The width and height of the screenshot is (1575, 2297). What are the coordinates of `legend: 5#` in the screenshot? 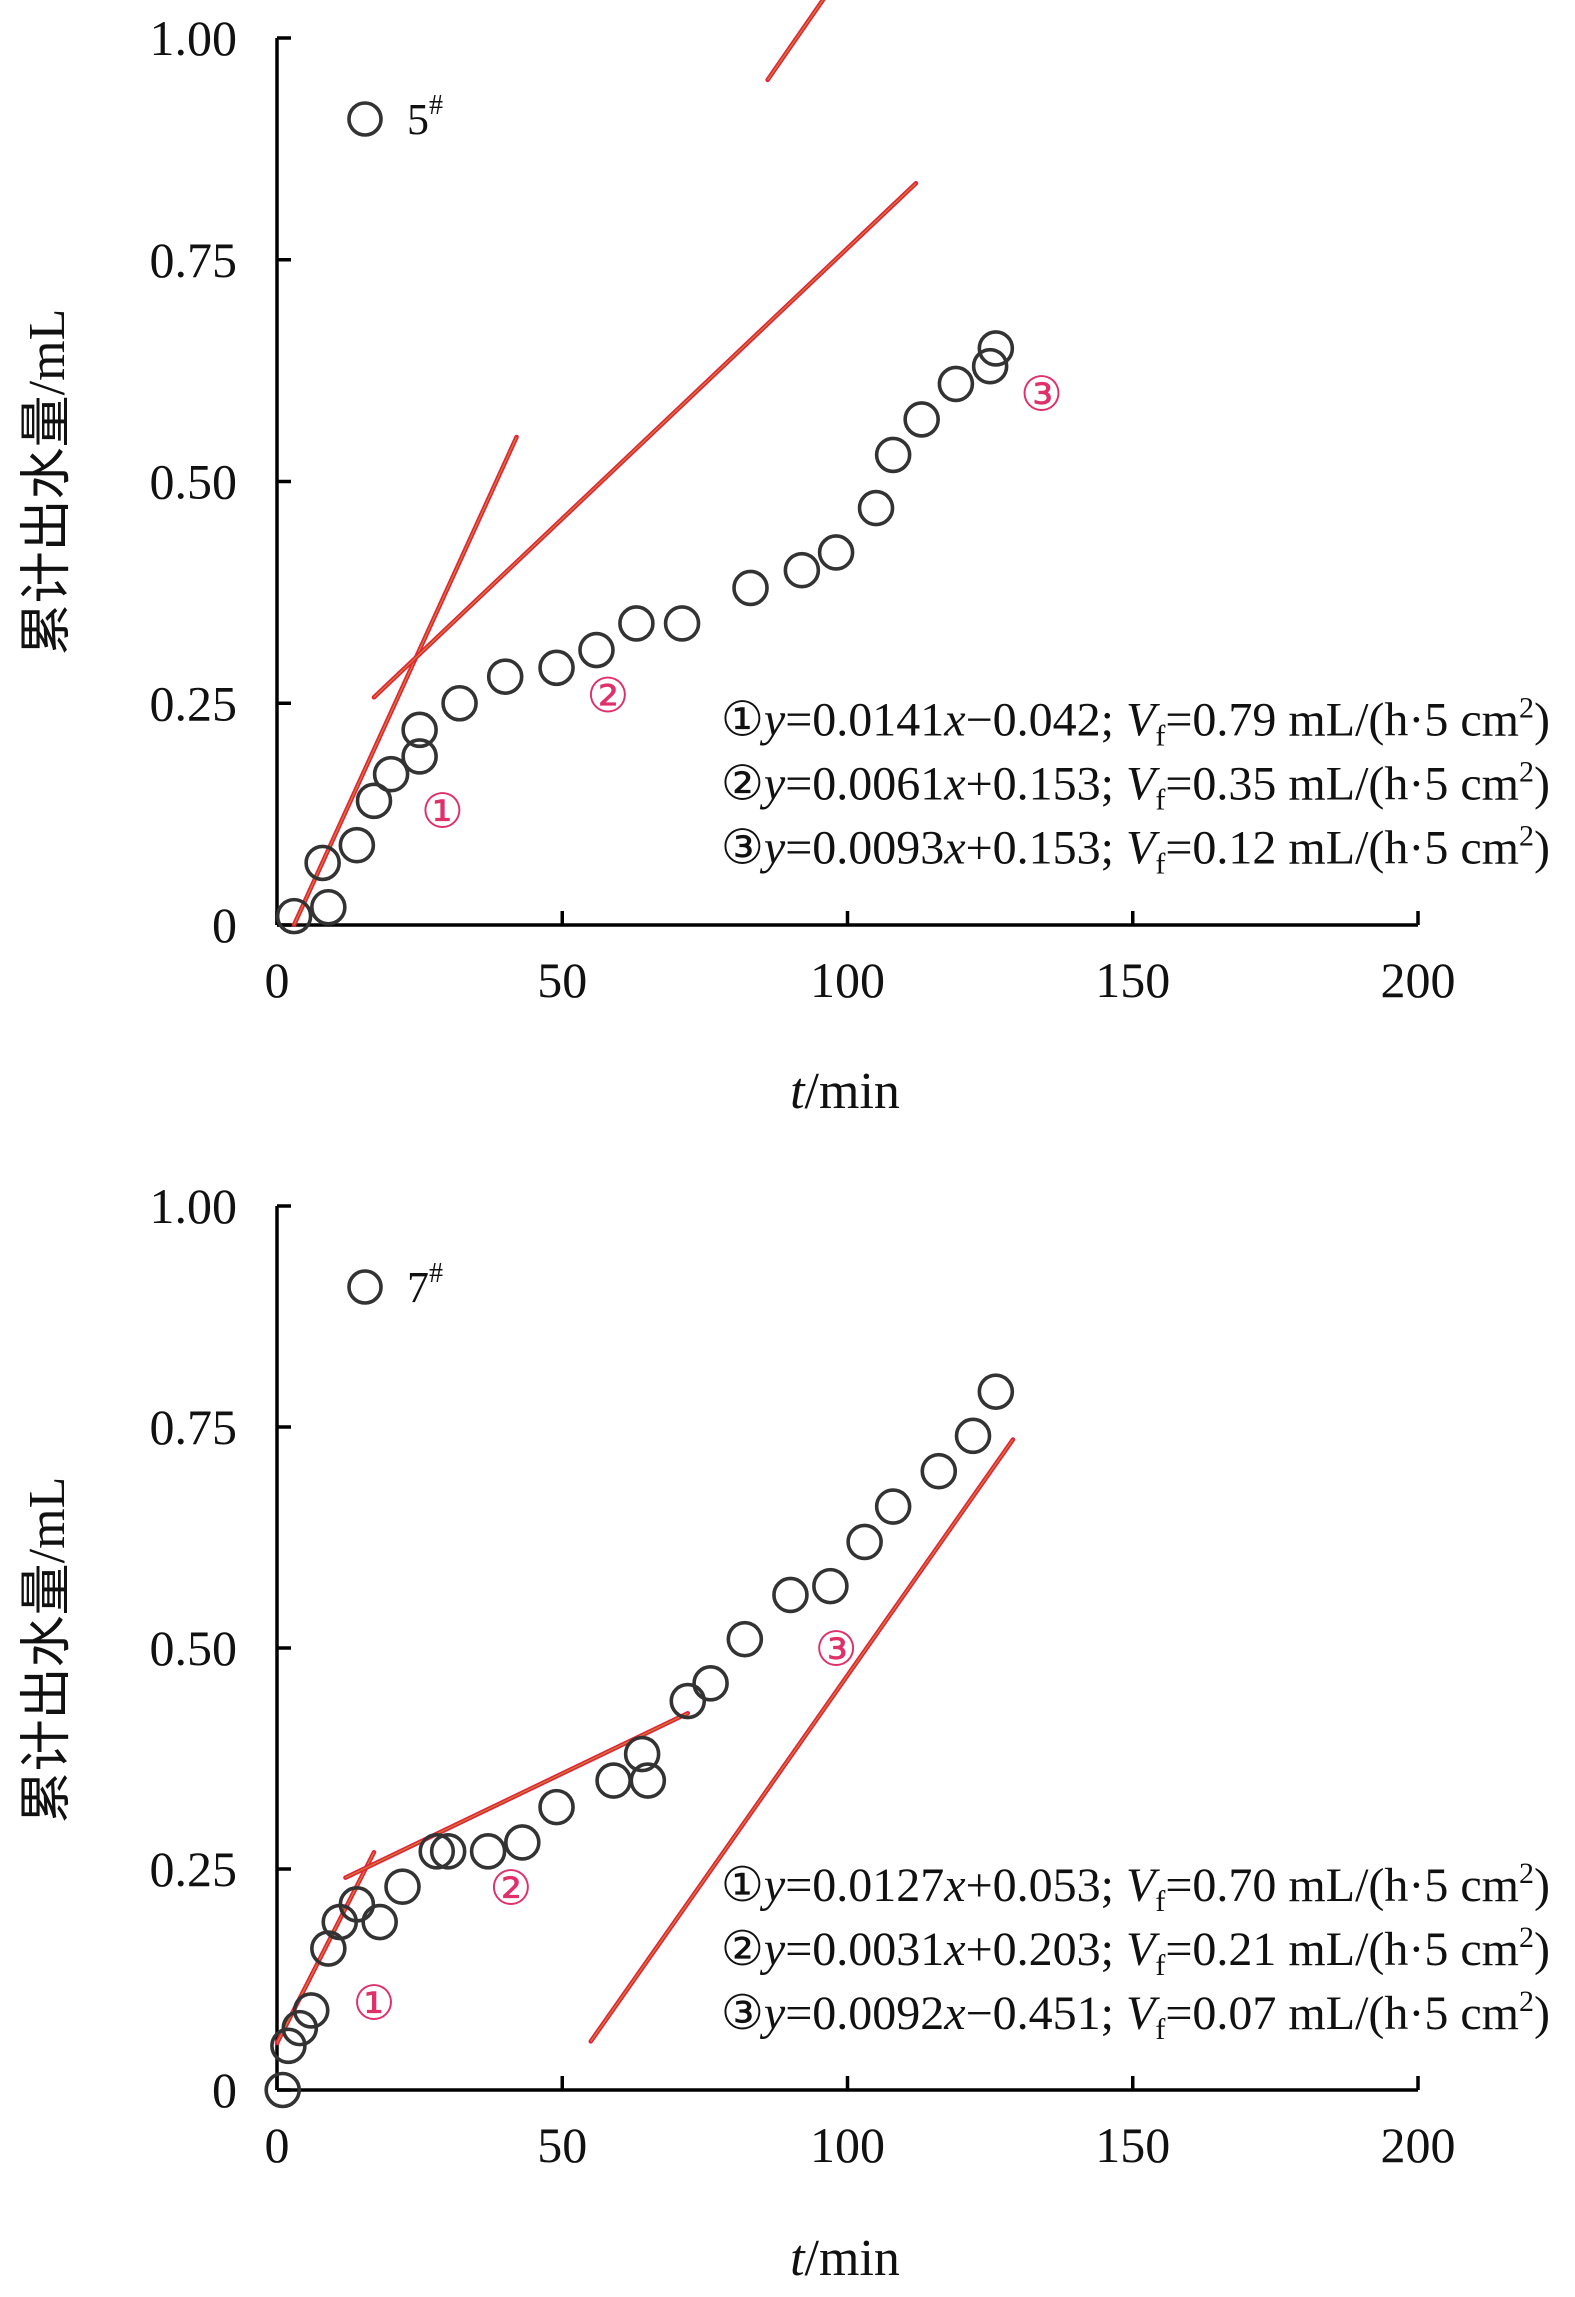 It's located at (395, 117).